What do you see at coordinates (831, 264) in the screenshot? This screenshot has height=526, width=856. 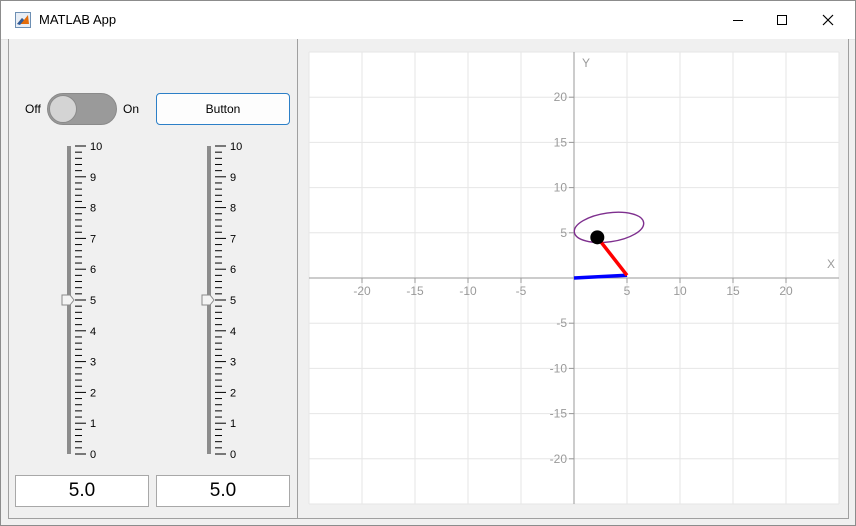 I see `x-axis-label: X` at bounding box center [831, 264].